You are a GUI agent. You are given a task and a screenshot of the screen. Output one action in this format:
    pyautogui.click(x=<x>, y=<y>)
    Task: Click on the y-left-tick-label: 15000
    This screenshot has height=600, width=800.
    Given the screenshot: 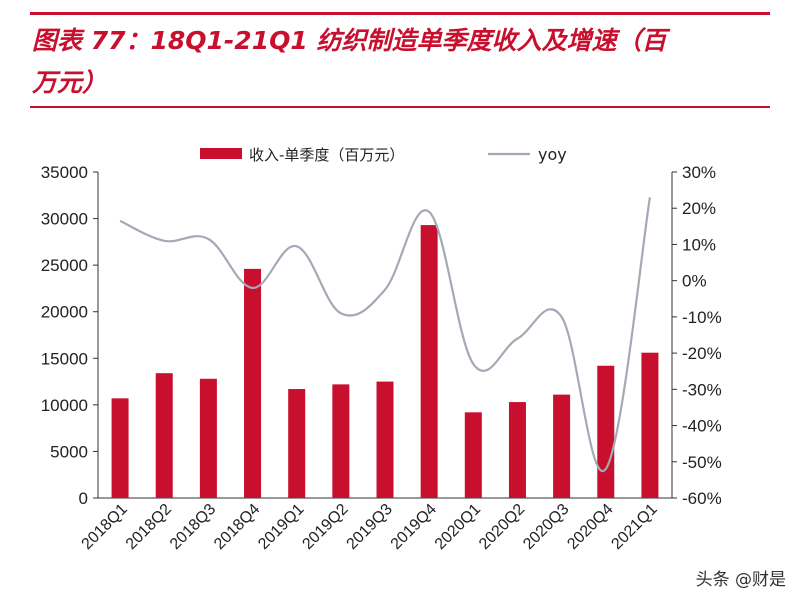 What is the action you would take?
    pyautogui.click(x=64, y=358)
    